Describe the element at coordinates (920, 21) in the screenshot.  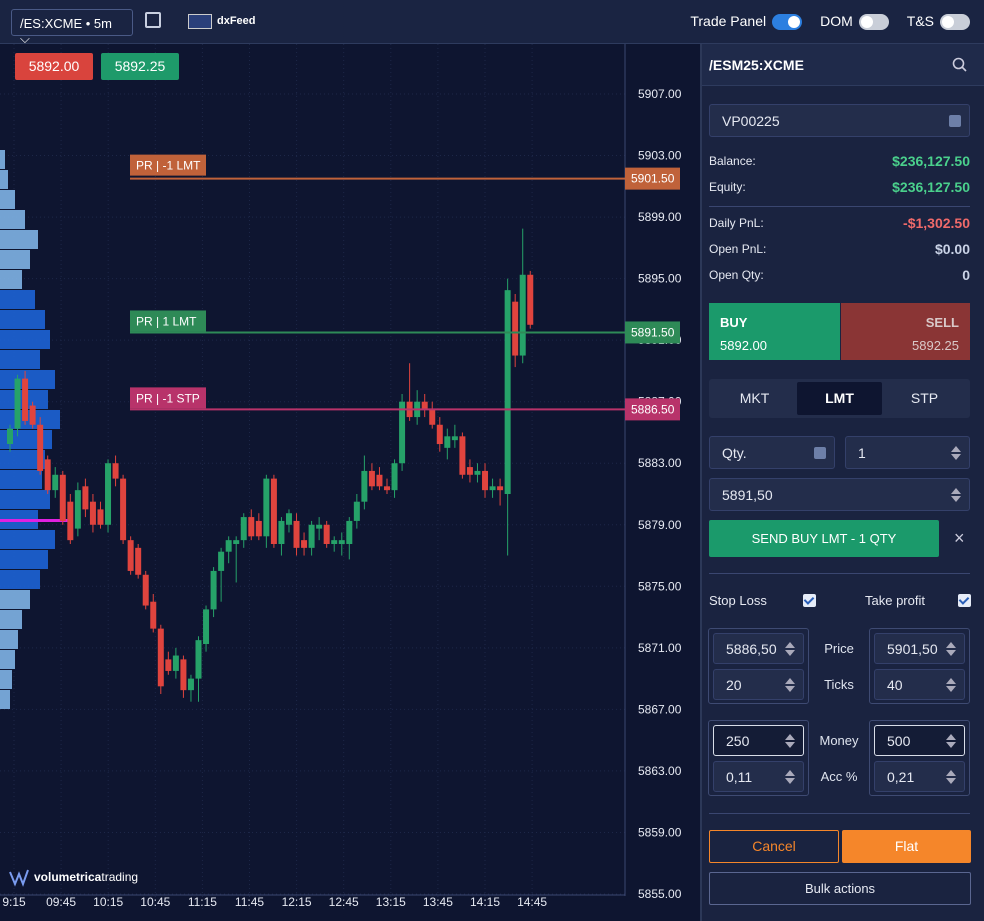
I see `toggle-label: T&S` at that location.